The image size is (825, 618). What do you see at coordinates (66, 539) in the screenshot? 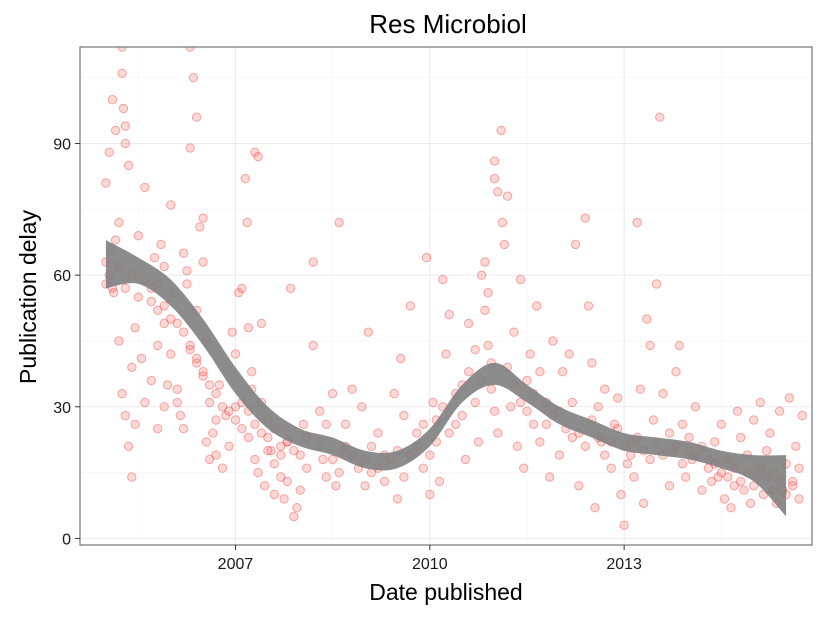
I see `y-tick-label: 0` at bounding box center [66, 539].